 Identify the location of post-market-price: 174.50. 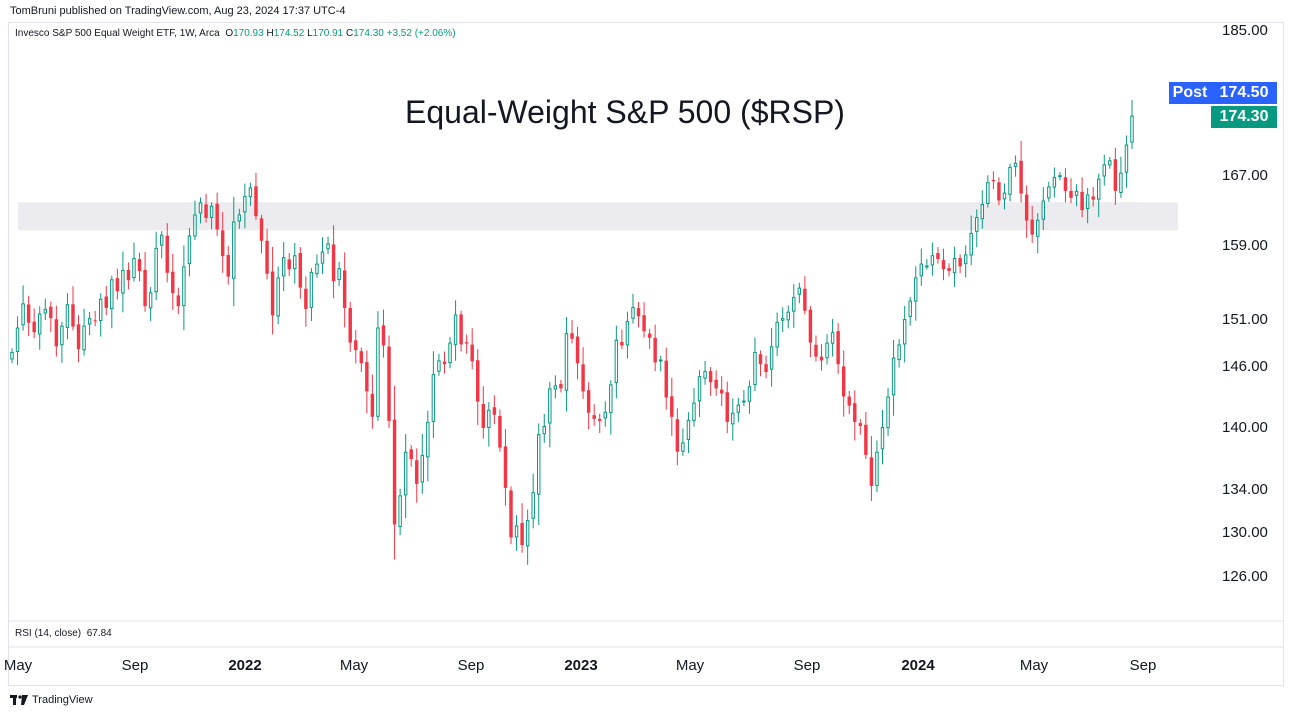
(1244, 93).